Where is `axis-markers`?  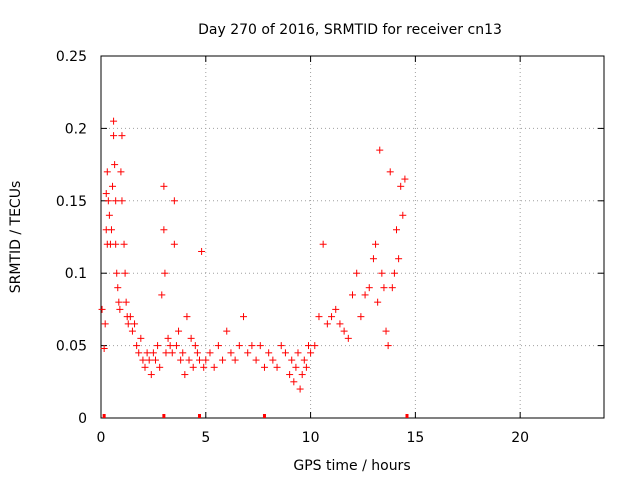
axis-markers is located at coordinates (255, 416).